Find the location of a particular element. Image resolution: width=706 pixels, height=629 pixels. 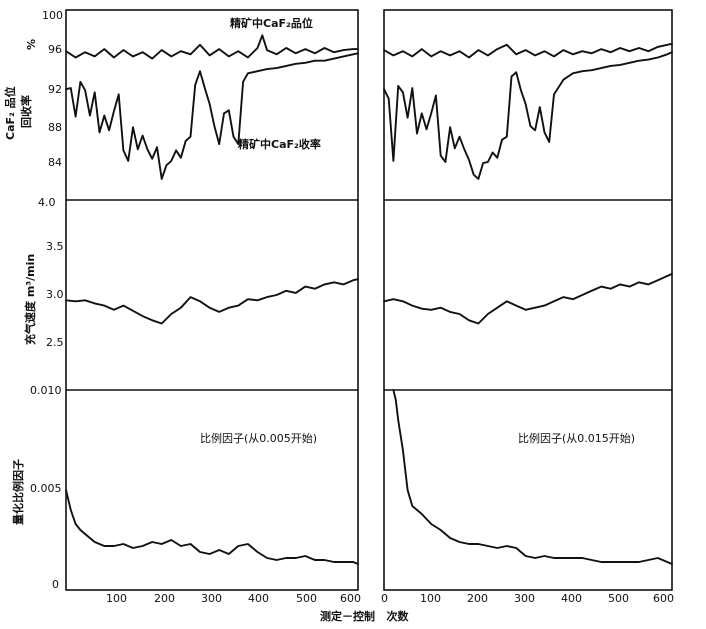

ytick-top-92: 92 is located at coordinates (55, 89).